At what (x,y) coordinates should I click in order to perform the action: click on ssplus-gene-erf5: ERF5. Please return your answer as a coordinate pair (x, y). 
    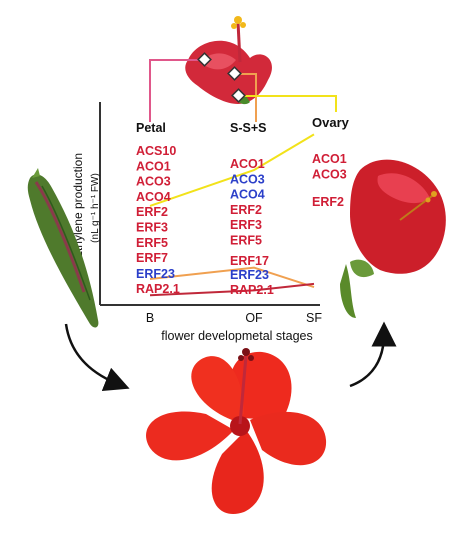
    Looking at the image, I should click on (246, 241).